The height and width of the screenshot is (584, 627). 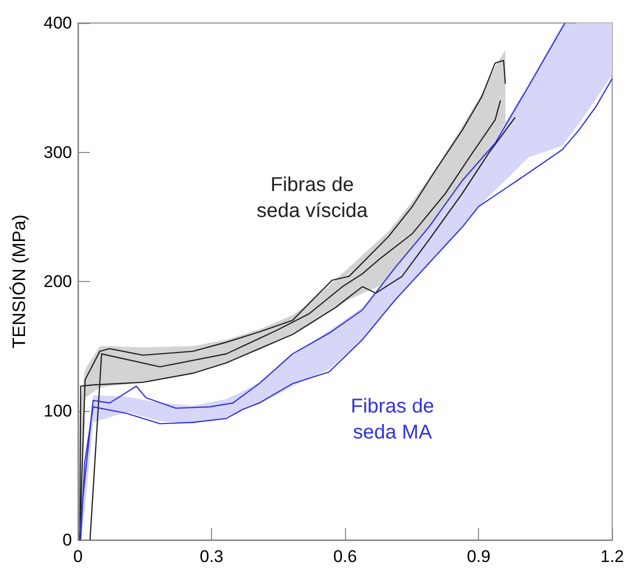 I want to click on y-tick-label: 200, so click(x=58, y=281).